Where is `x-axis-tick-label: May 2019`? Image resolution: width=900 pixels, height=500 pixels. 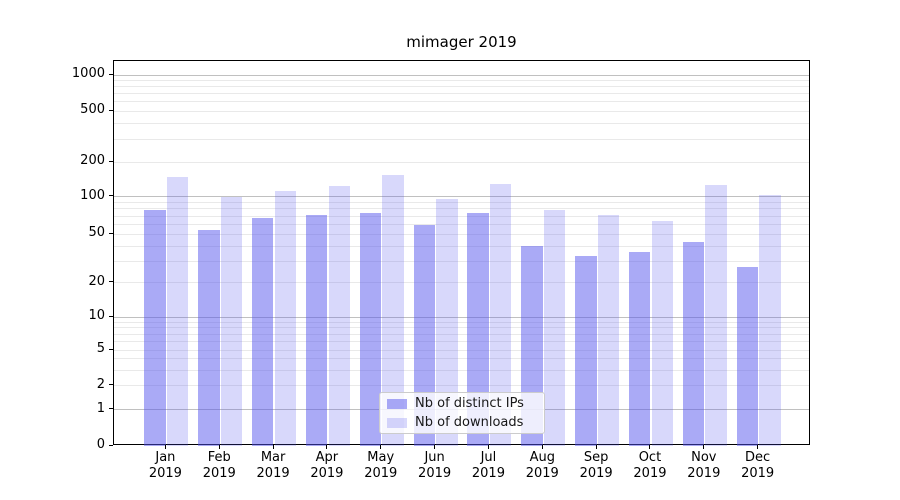 x-axis-tick-label: May 2019 is located at coordinates (381, 465).